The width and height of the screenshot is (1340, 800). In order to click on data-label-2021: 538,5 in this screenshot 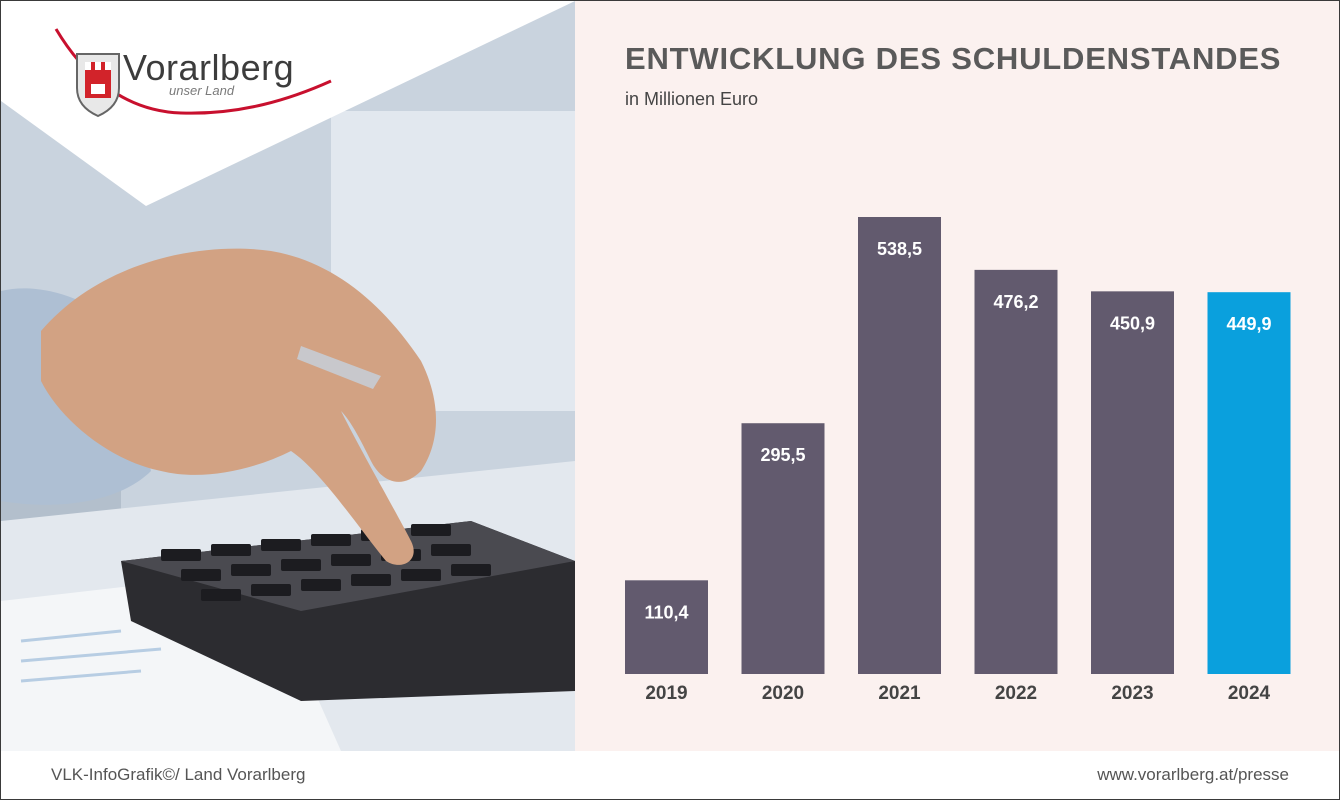, I will do `click(899, 249)`.